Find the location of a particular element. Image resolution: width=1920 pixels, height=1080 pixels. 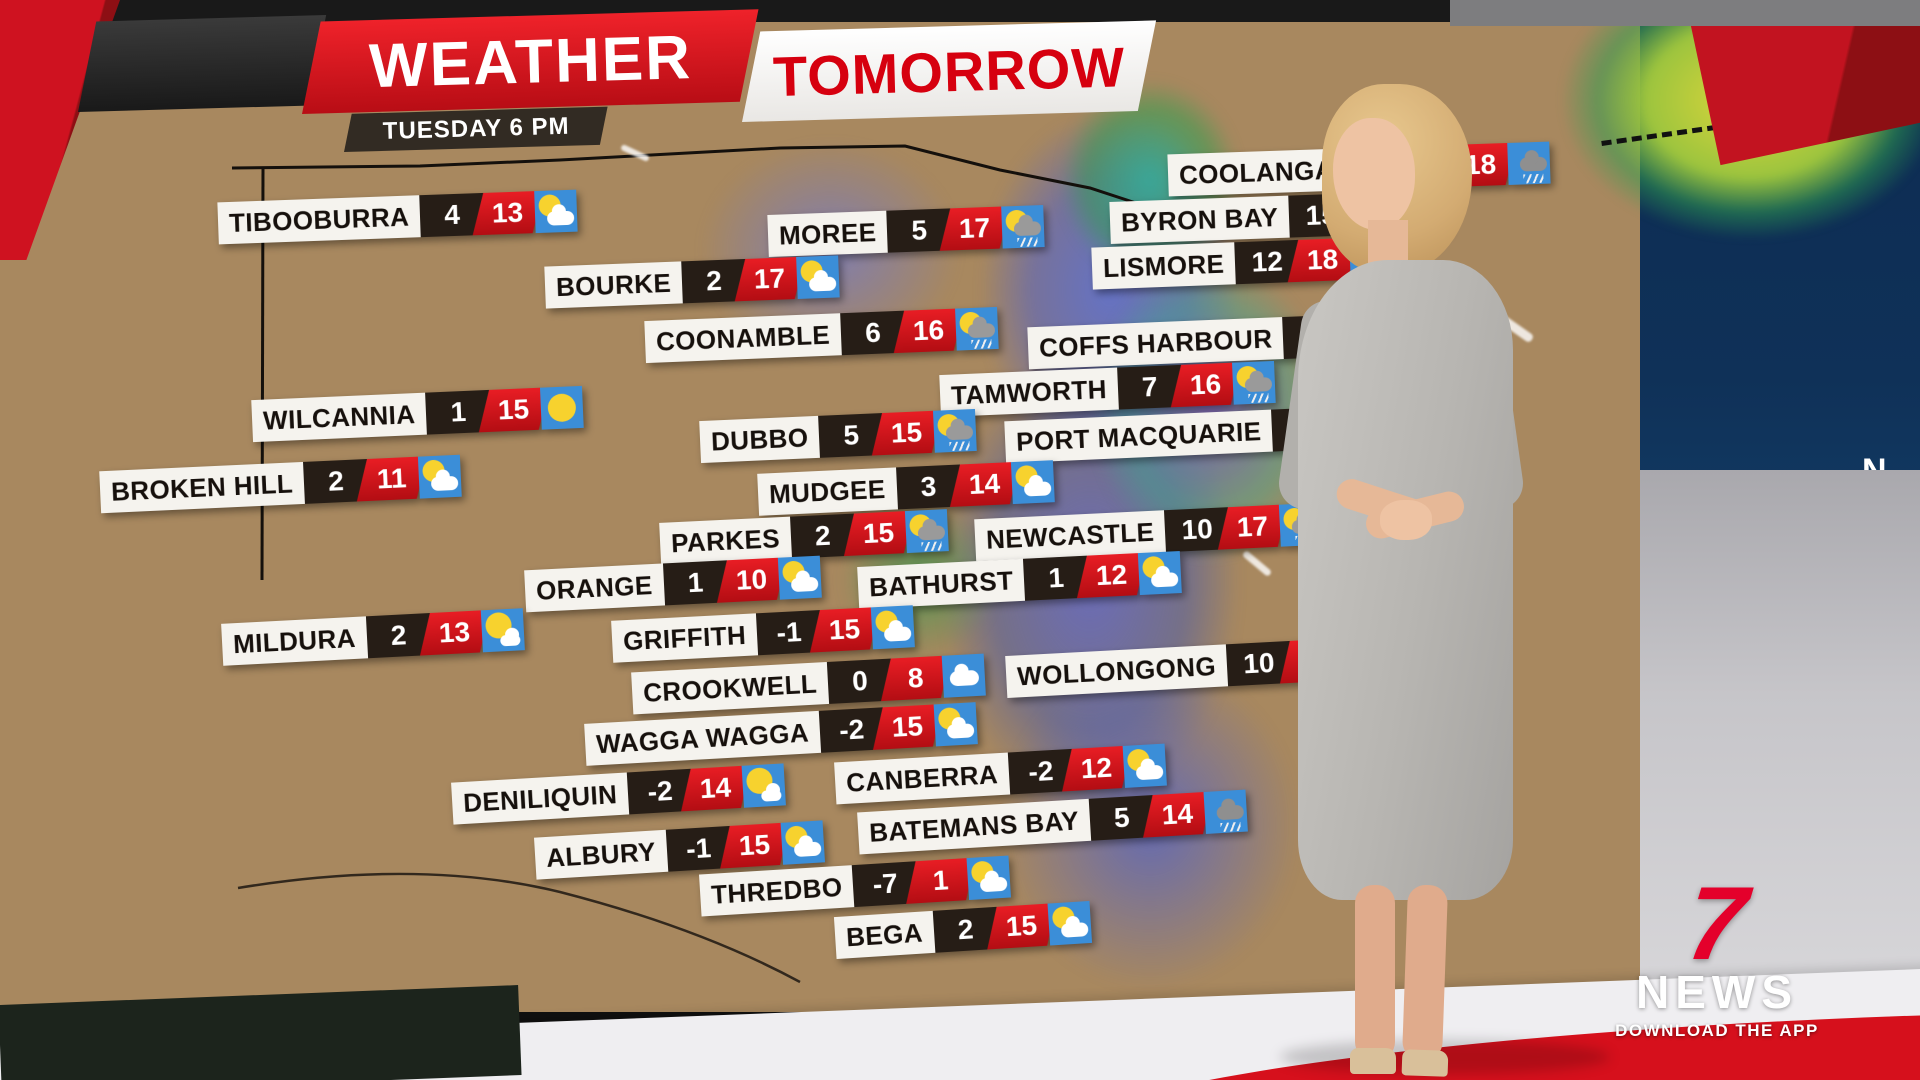

network-name: NEWS is located at coordinates (1717, 992).